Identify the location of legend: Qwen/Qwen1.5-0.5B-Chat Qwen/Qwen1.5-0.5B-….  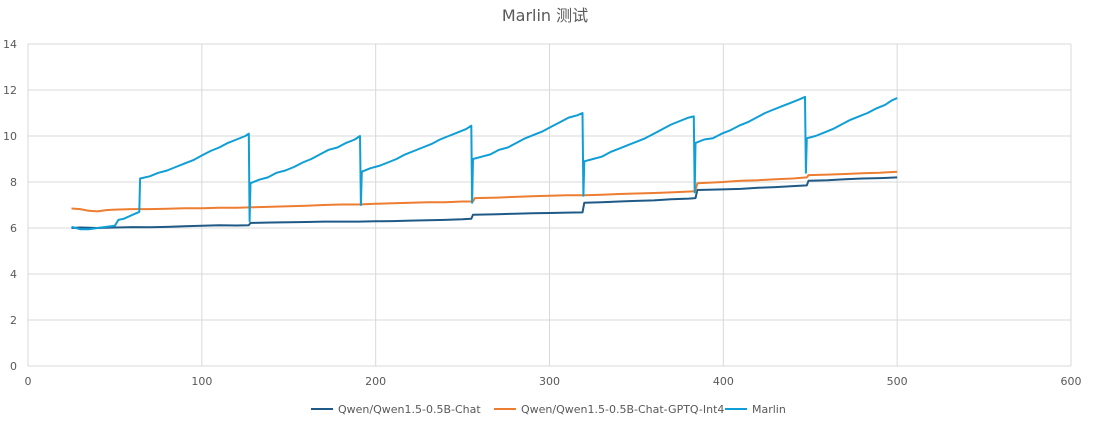
(548, 409).